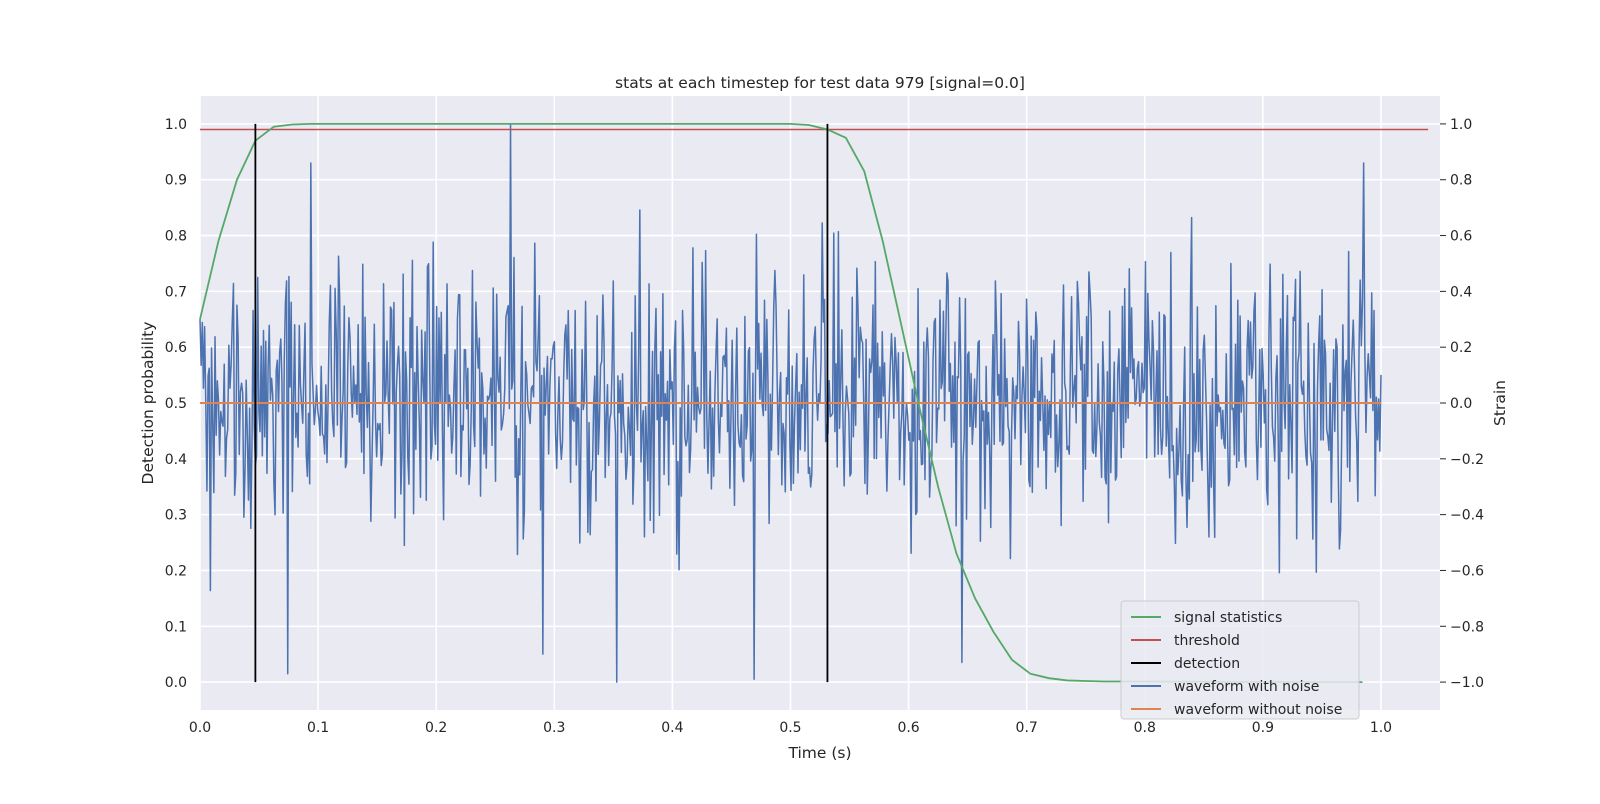 The height and width of the screenshot is (804, 1600). I want to click on y-left-tick-labels: 0.0 0.1 0.2 0.3 0.4 0.5 0.6 0.7 0.8 0.9 1.0, so click(176, 404).